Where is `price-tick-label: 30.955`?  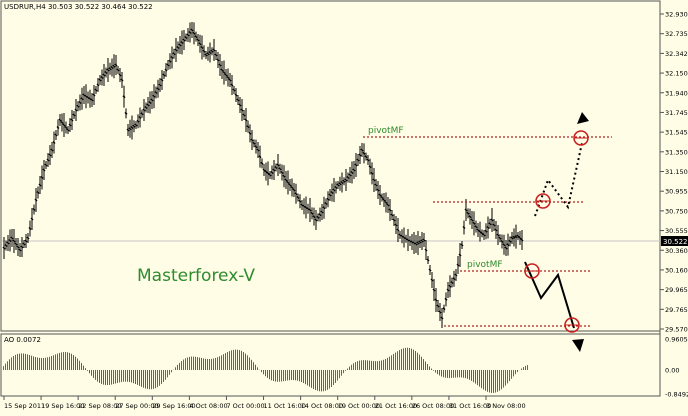 price-tick-label: 30.955 is located at coordinates (676, 192).